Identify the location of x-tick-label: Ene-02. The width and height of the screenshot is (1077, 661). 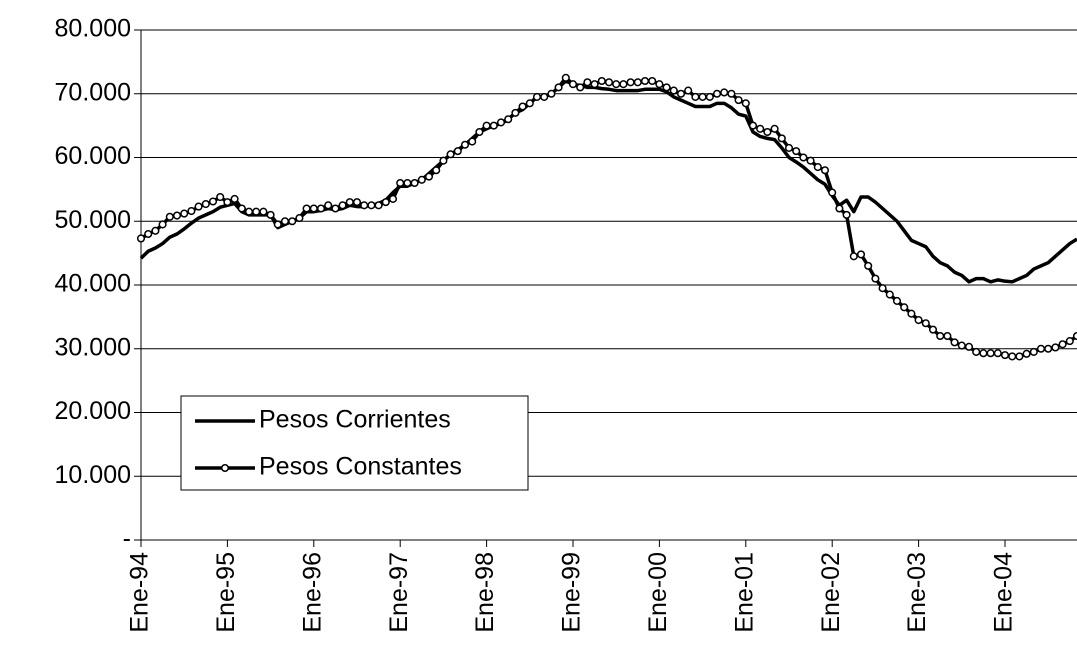
(831, 592).